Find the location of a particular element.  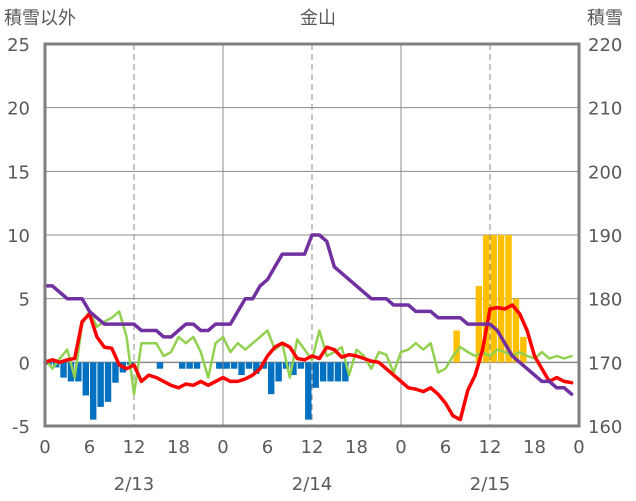

y-tick-right: 170 is located at coordinates (605, 363).